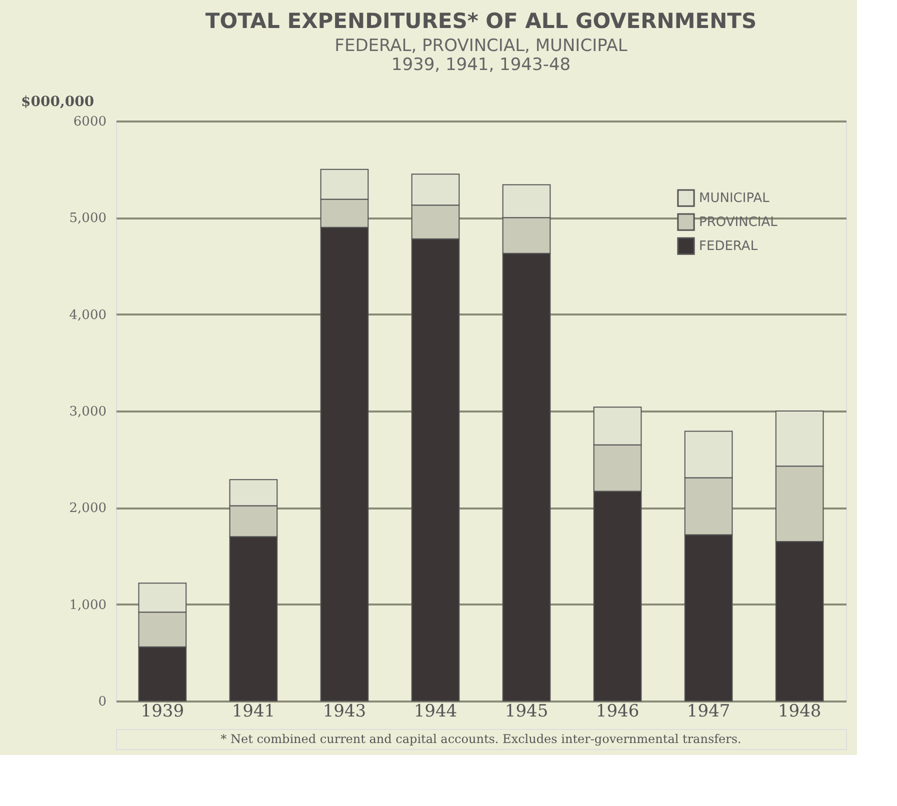  Describe the element at coordinates (734, 198) in the screenshot. I see `legend-label: MUNICIPAL` at that location.